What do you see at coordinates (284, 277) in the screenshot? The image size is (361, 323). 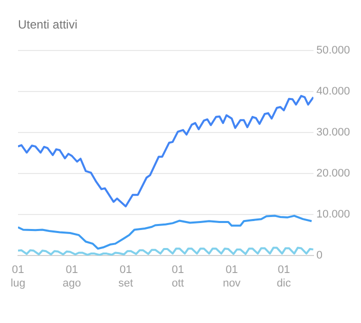 I see `x-tick-label: 01 dic` at bounding box center [284, 277].